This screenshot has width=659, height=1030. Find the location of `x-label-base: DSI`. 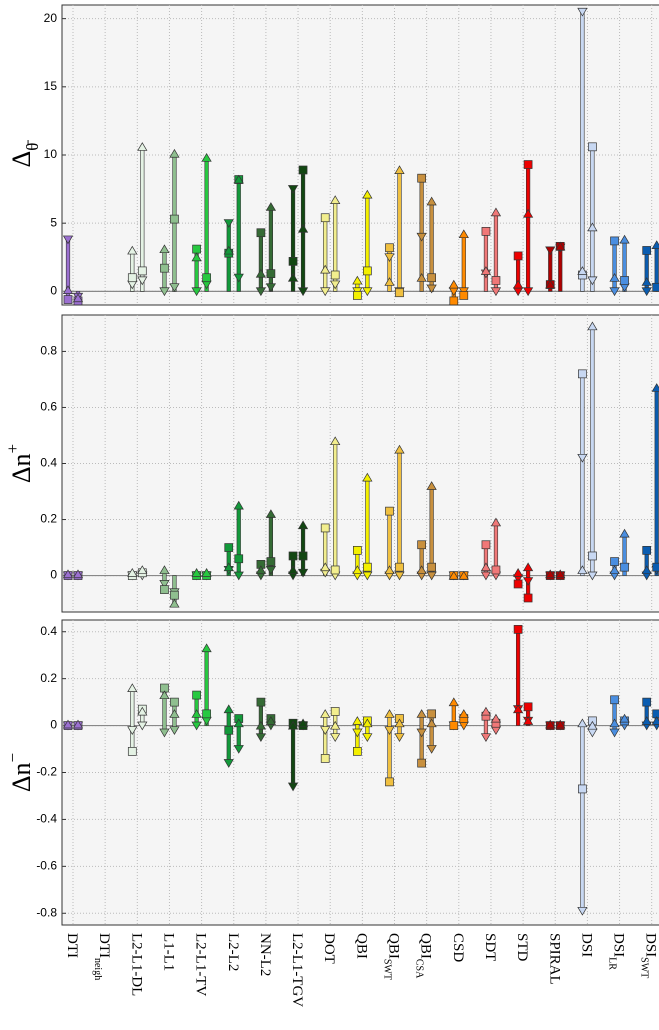

x-label-base: DSI is located at coordinates (619, 945).